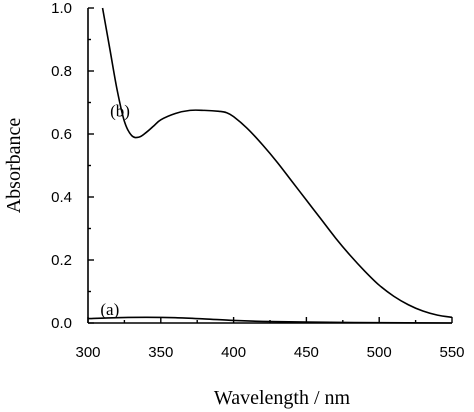 The image size is (474, 412). What do you see at coordinates (14, 166) in the screenshot?
I see `y-axis-title: Absorbance` at bounding box center [14, 166].